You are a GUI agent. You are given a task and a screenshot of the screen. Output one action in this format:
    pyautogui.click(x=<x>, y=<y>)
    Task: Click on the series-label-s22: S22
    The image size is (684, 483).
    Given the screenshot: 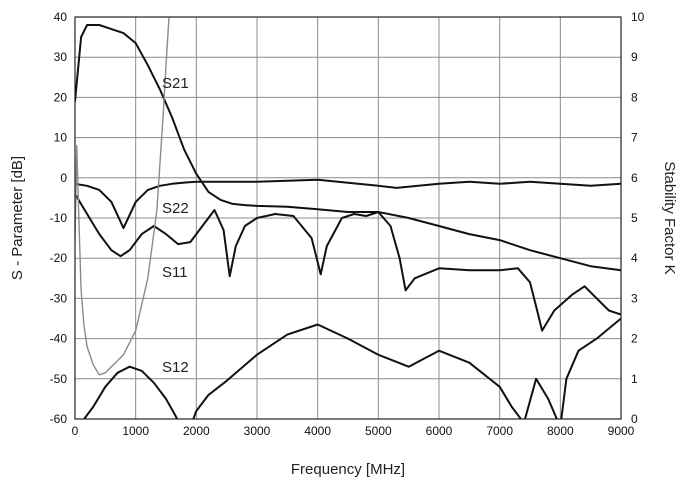 What is the action you would take?
    pyautogui.click(x=175, y=208)
    